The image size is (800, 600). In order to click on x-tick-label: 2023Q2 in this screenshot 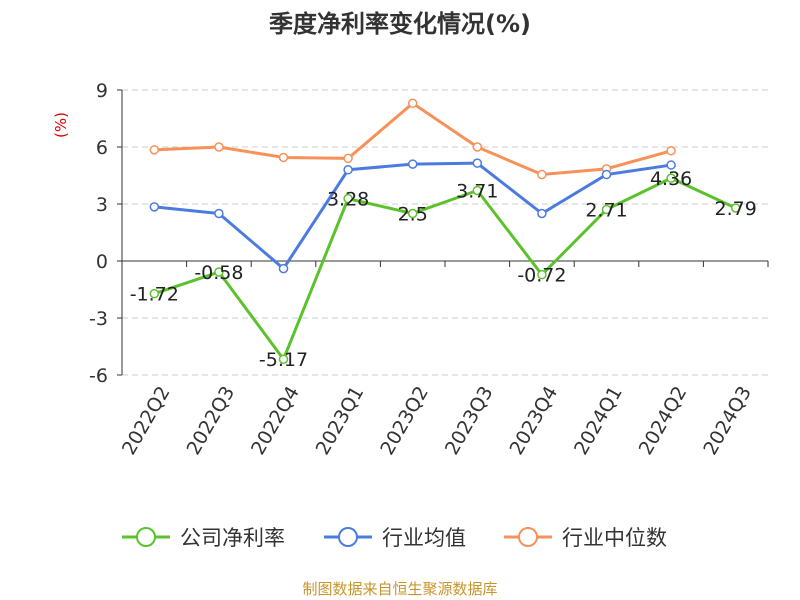, I will do `click(404, 421)`.